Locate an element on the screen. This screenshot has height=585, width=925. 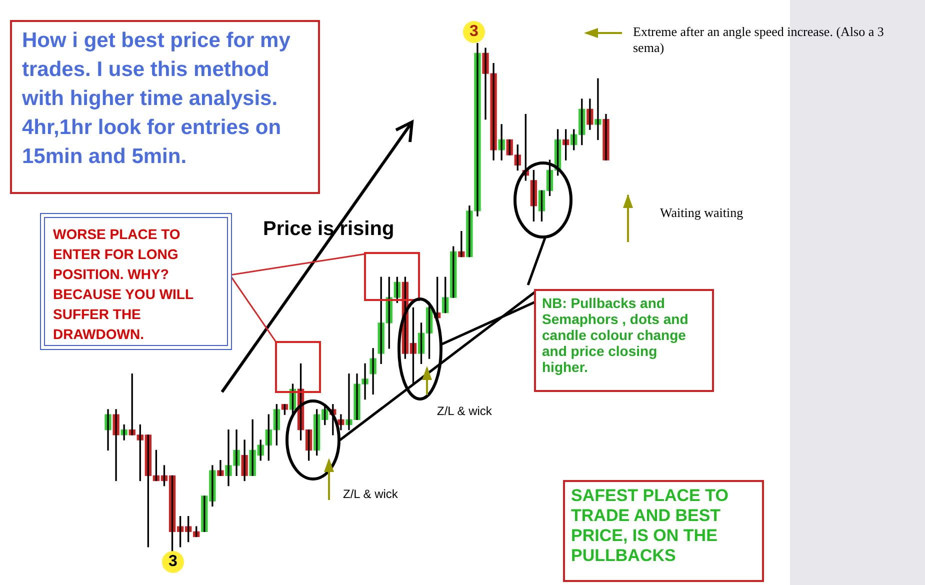
text: Waiting waiting is located at coordinates (702, 213).